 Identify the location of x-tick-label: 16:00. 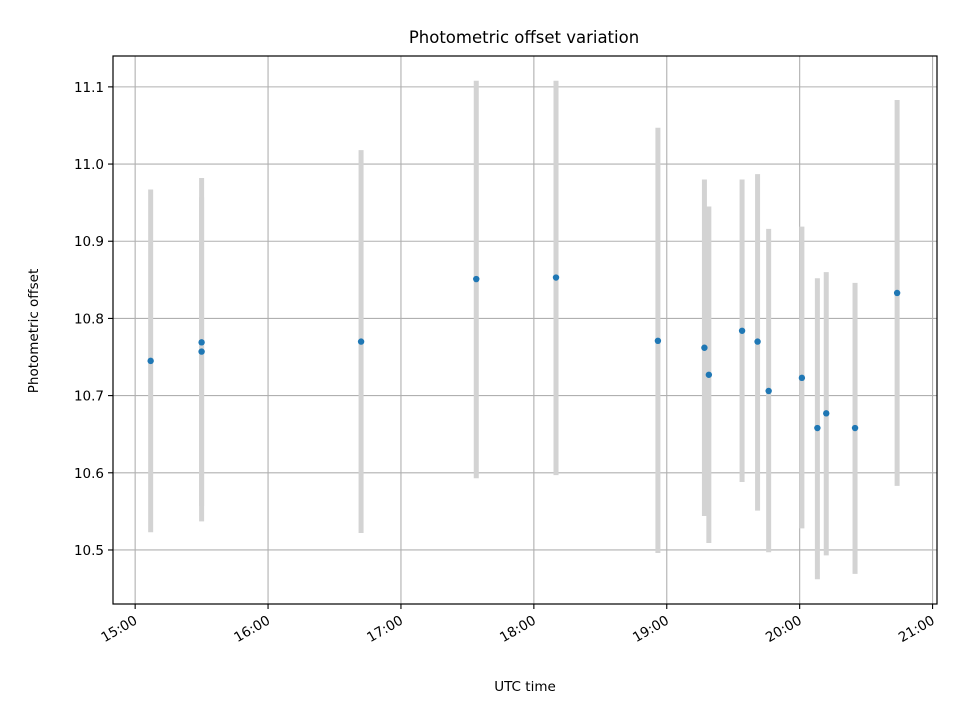
(252, 629).